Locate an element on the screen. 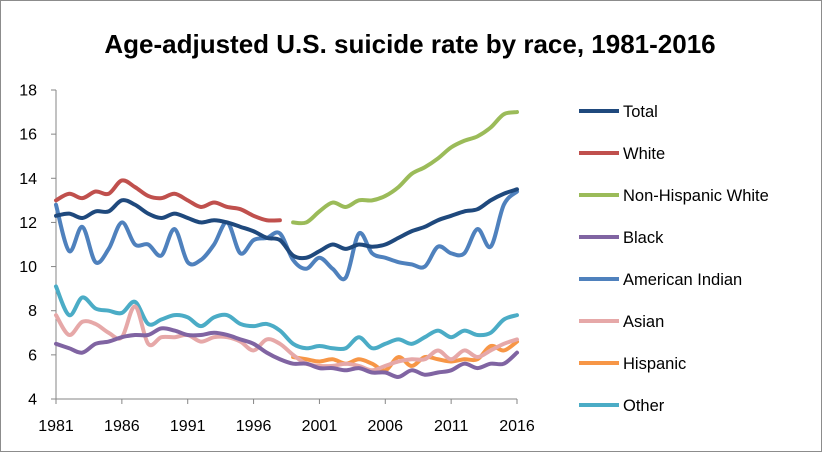 The image size is (822, 452). legend-label: Black is located at coordinates (643, 238).